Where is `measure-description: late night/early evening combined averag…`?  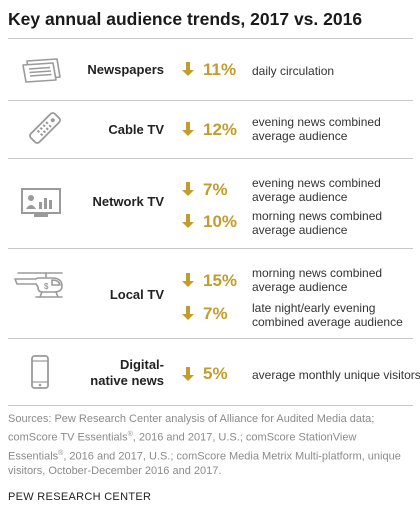
measure-description: late night/early evening combined averag… is located at coordinates (327, 315).